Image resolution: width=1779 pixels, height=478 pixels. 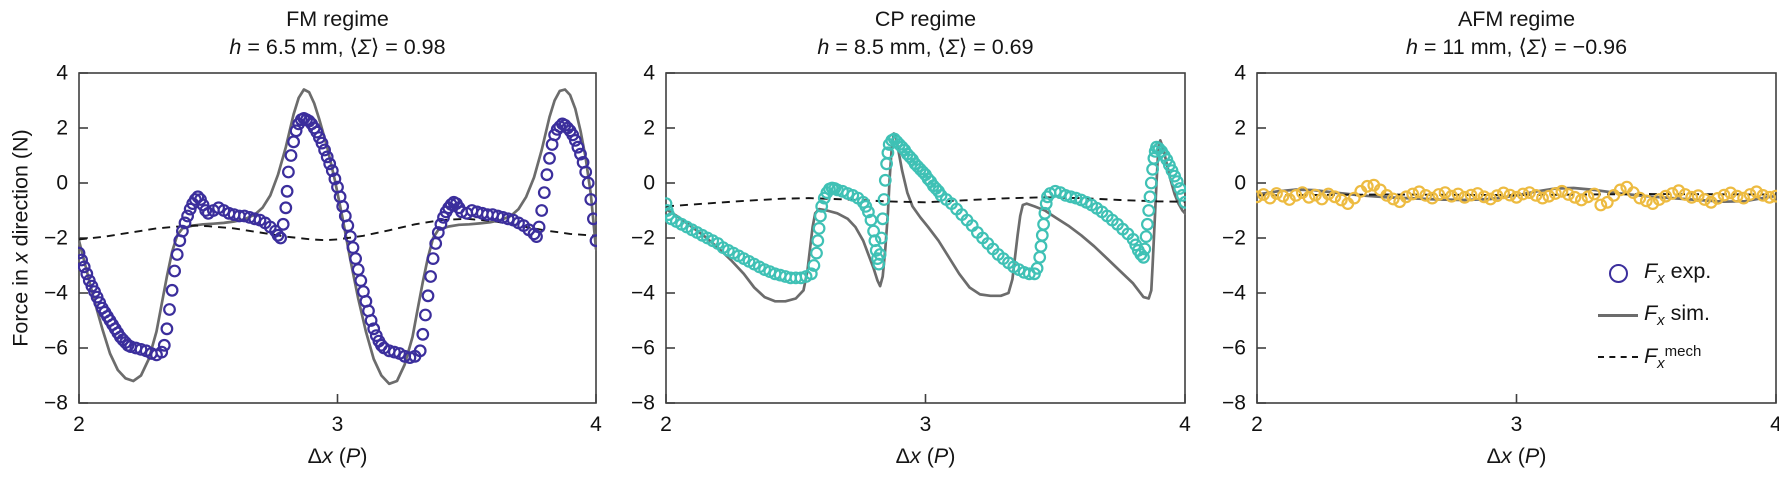 I want to click on x-tick-label: 2, so click(x=79, y=424).